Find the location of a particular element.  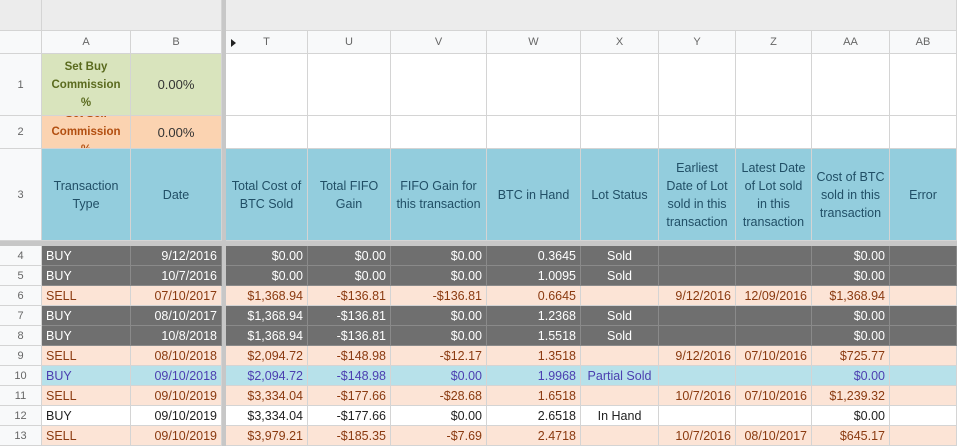

row-header-10: 10 is located at coordinates (21, 376).